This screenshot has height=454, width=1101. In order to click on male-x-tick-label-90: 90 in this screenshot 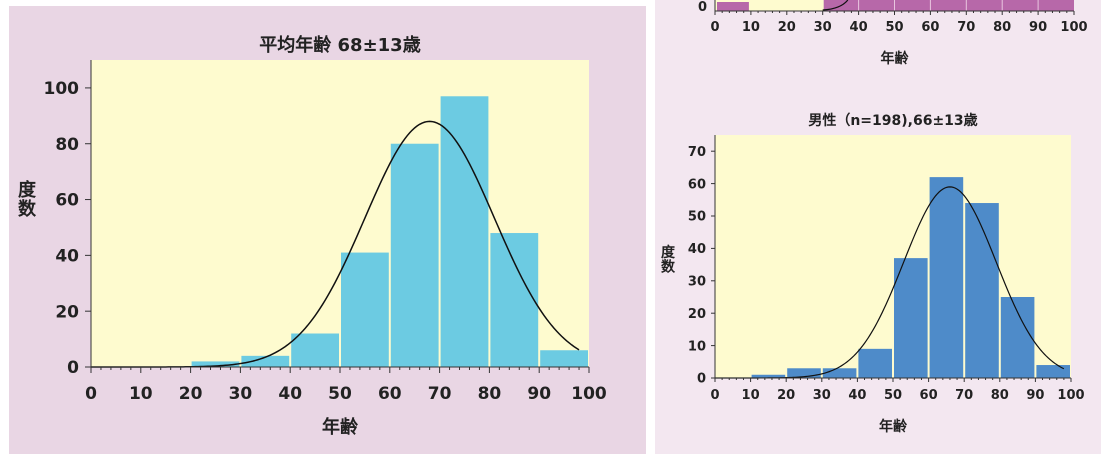, I will do `click(1035, 395)`.